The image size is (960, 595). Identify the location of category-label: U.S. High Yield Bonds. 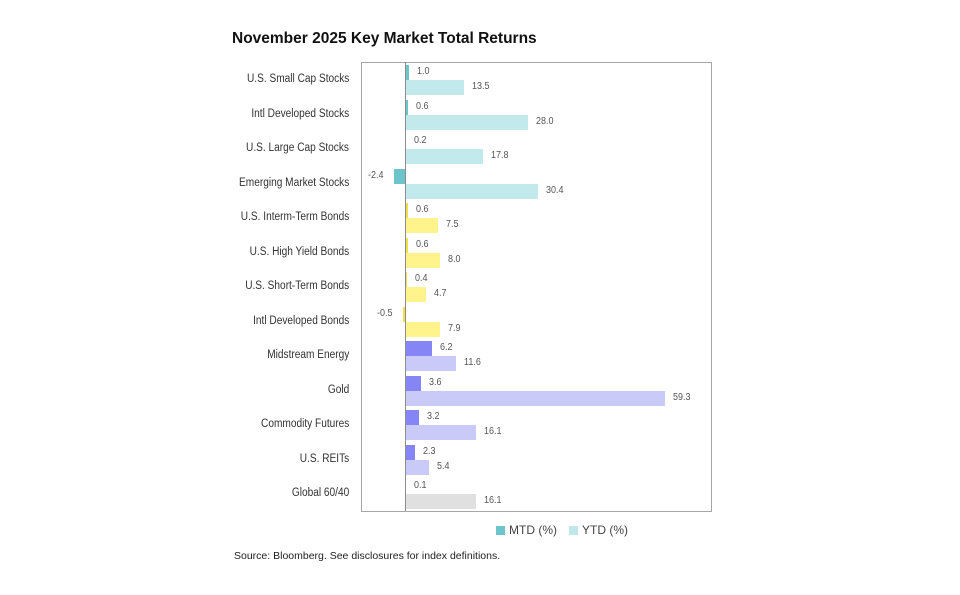
(299, 251).